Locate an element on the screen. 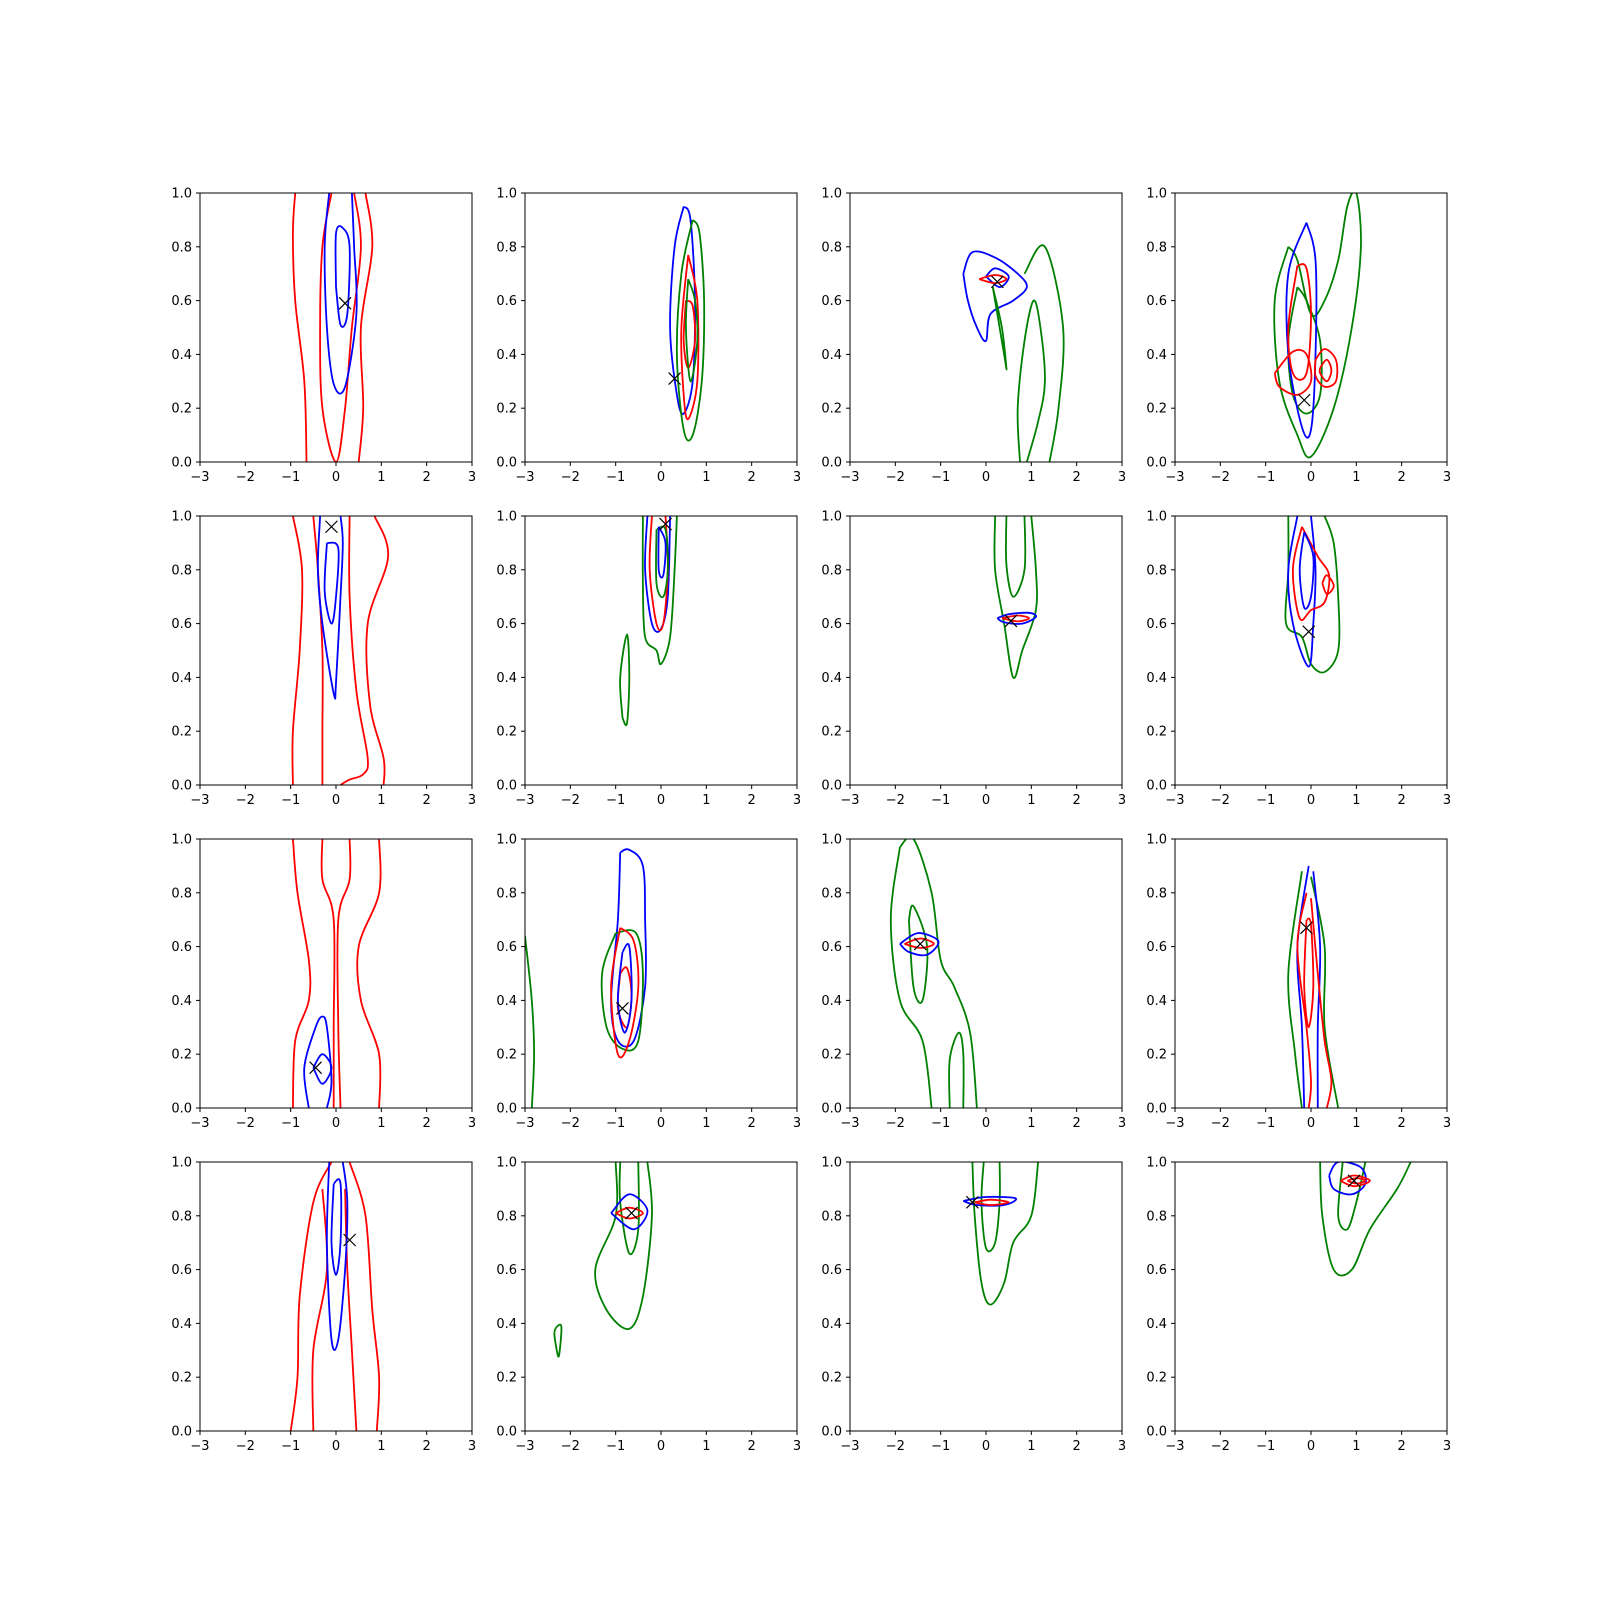 The width and height of the screenshot is (1600, 1600). subplot-1-1: −3 −2 −1 0 1 2 3 0.0 0.2 0.4 0.6 0.8 1.0 is located at coordinates (648, 659).